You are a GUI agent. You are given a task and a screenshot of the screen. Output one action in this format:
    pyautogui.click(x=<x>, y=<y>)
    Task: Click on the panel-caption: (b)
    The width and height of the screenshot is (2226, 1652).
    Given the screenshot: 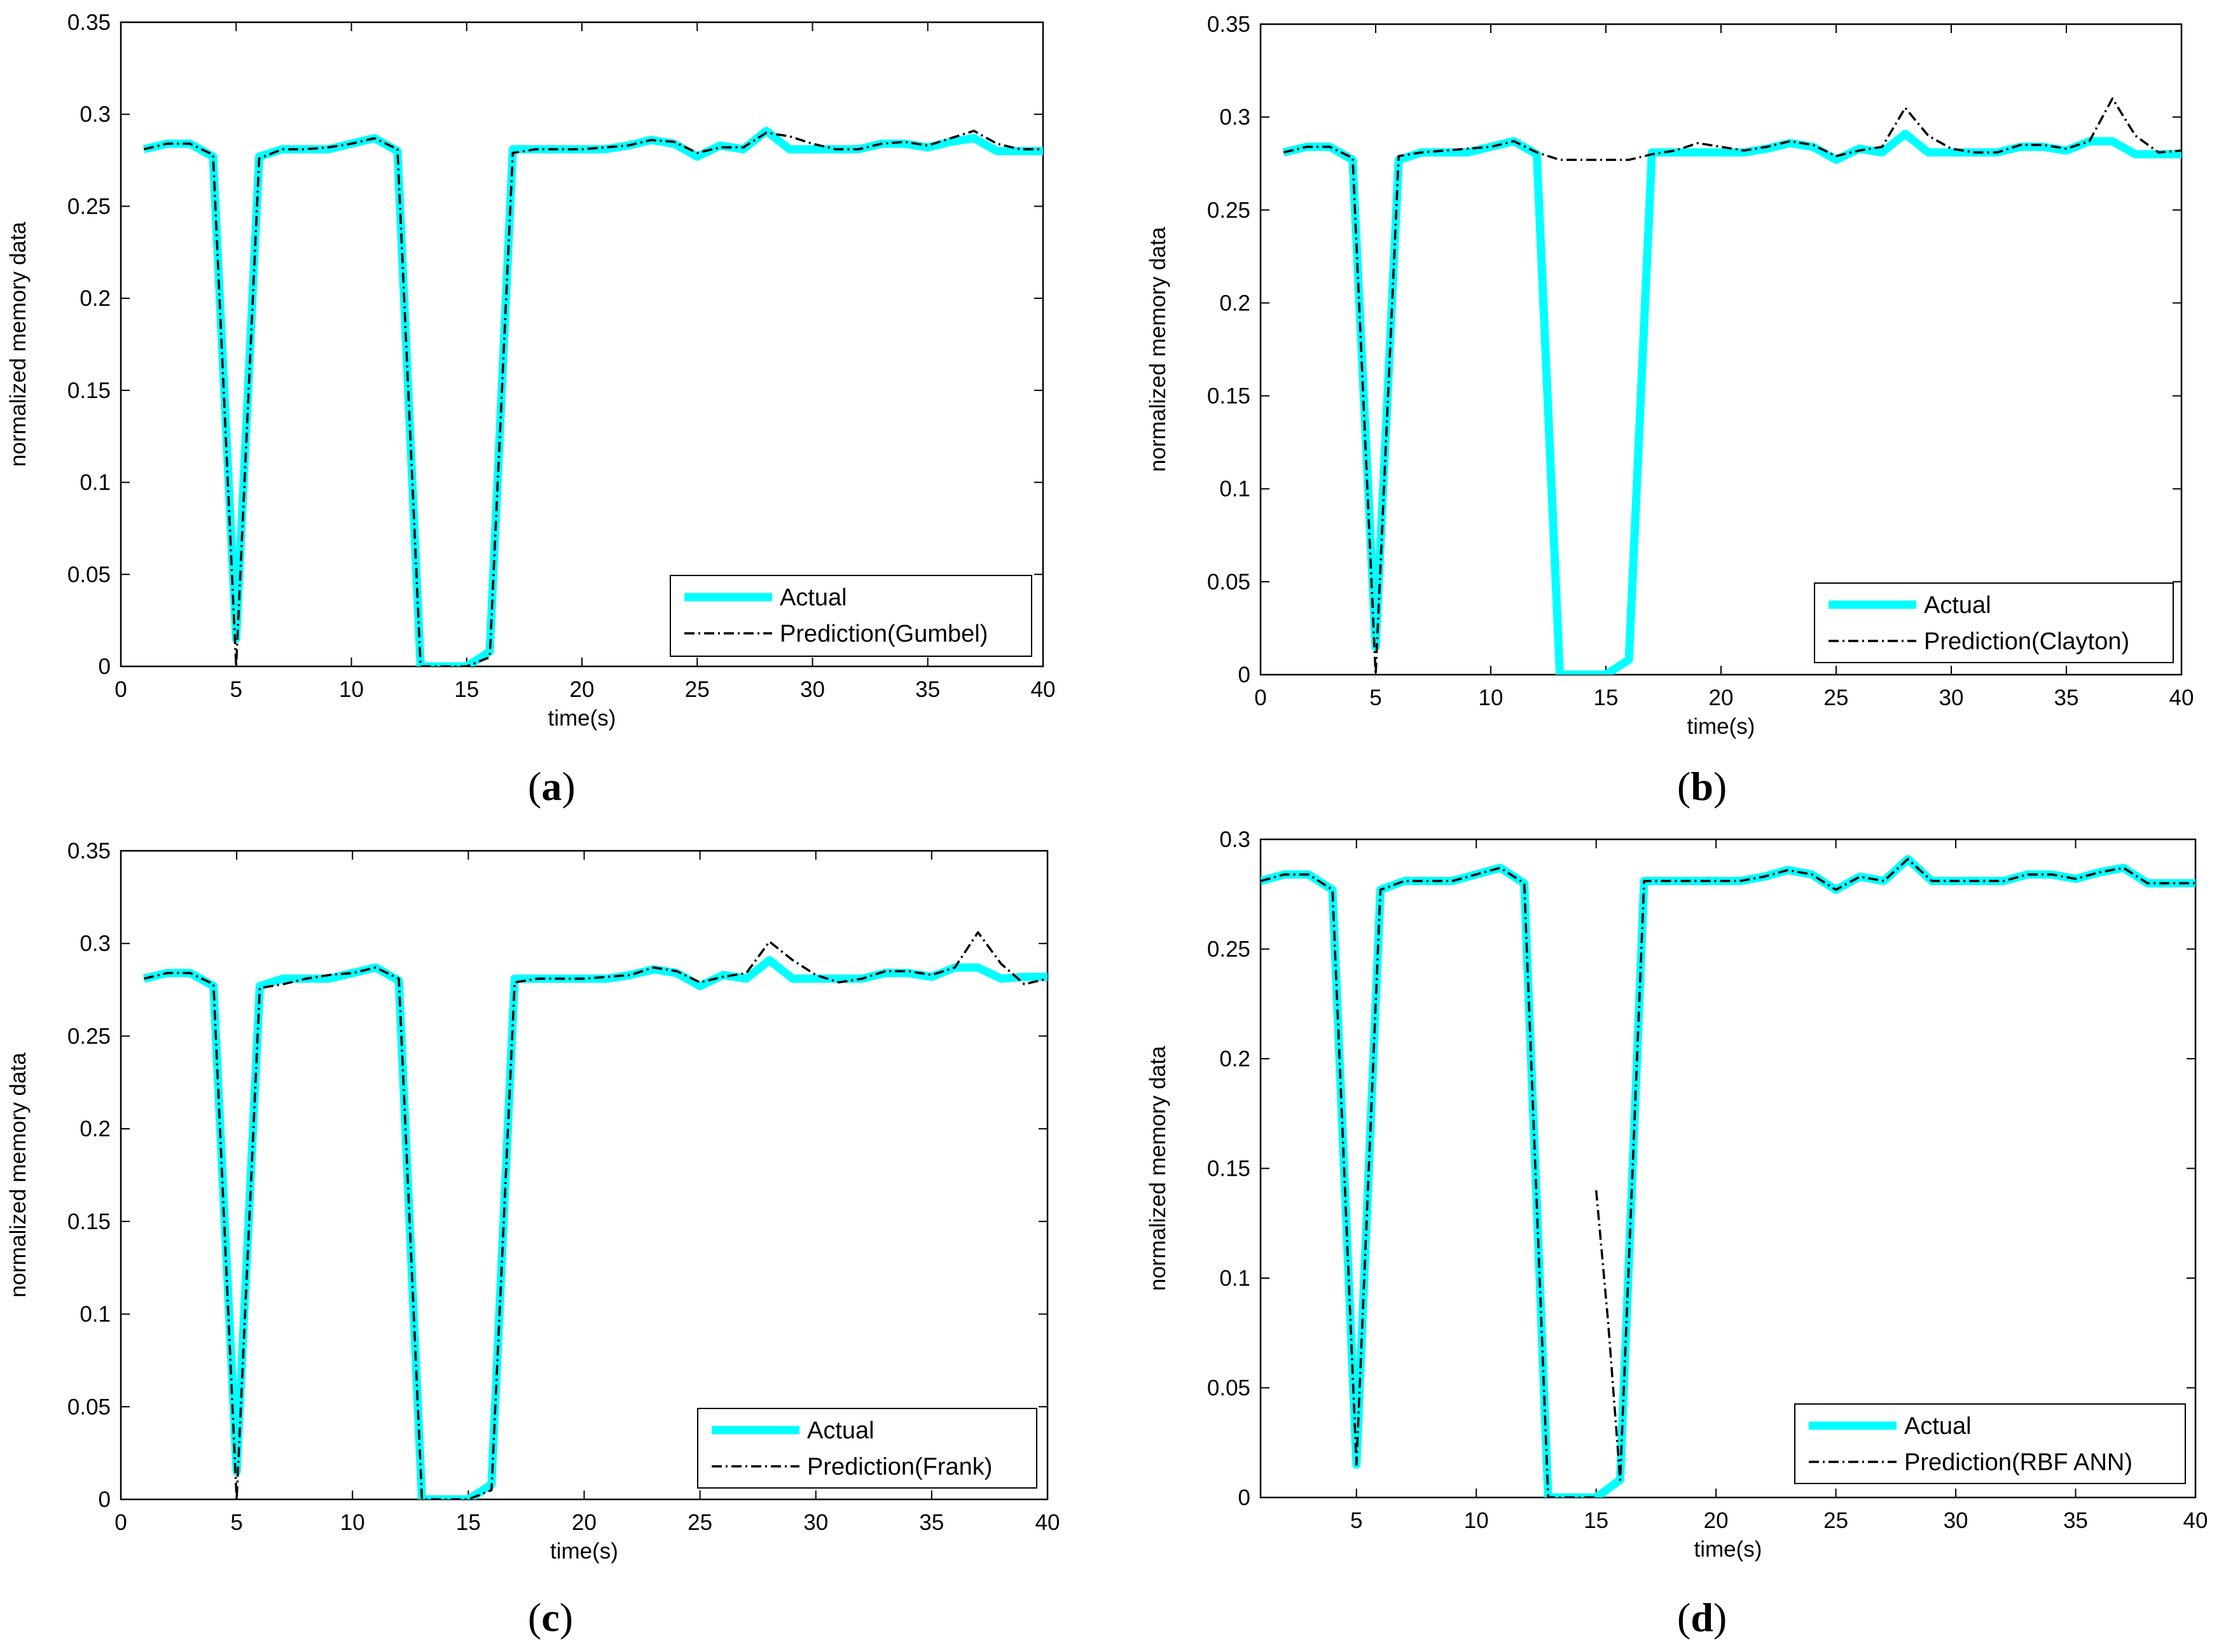 What is the action you would take?
    pyautogui.click(x=1702, y=786)
    